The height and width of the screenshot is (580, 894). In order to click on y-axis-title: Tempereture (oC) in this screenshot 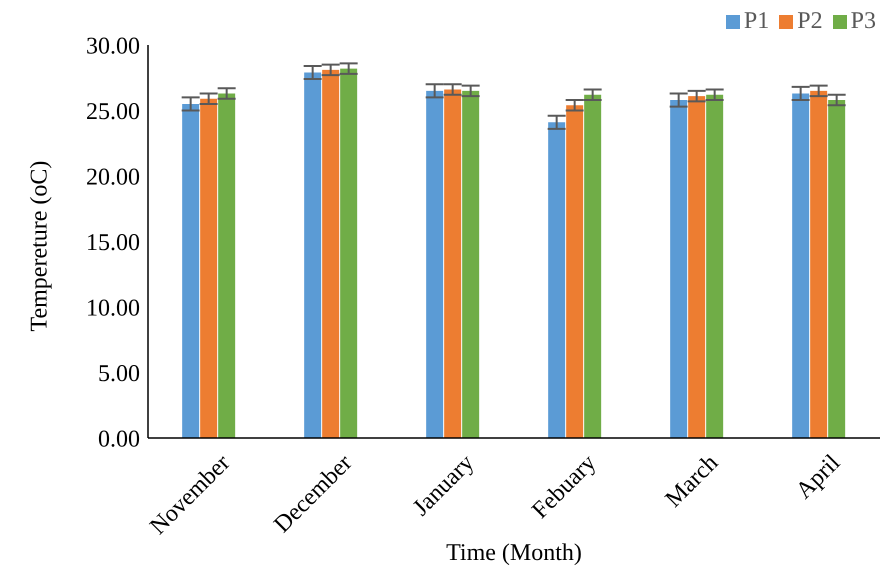, I will do `click(39, 246)`.